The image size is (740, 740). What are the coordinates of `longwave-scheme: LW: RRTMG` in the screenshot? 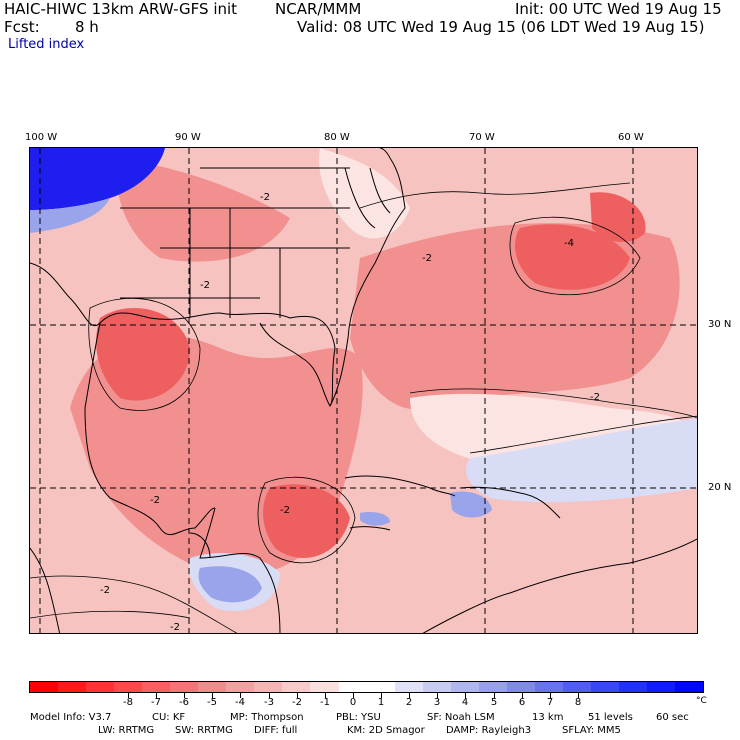 It's located at (126, 730).